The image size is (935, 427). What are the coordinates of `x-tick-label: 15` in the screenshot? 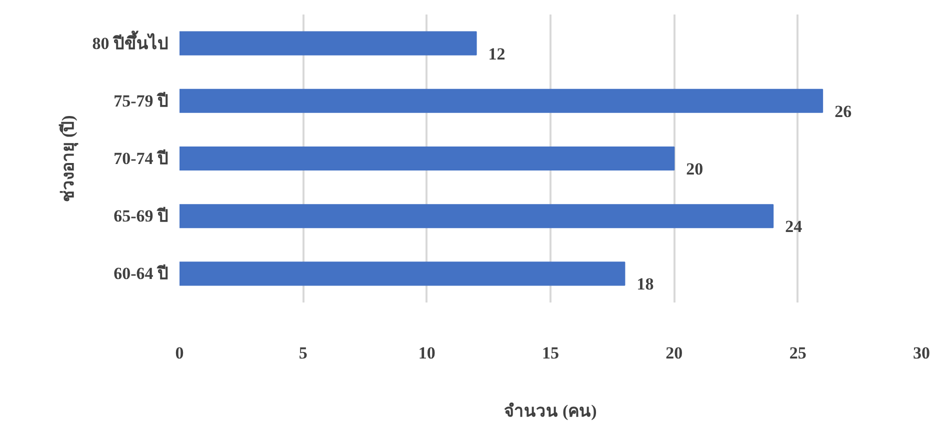 It's located at (550, 353).